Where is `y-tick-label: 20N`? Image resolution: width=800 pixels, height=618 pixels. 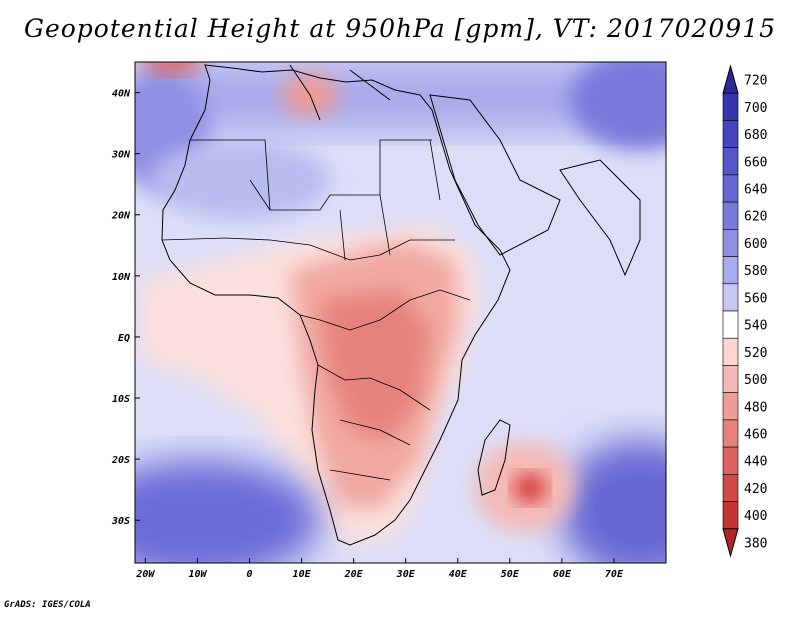
y-tick-label: 20N is located at coordinates (121, 216).